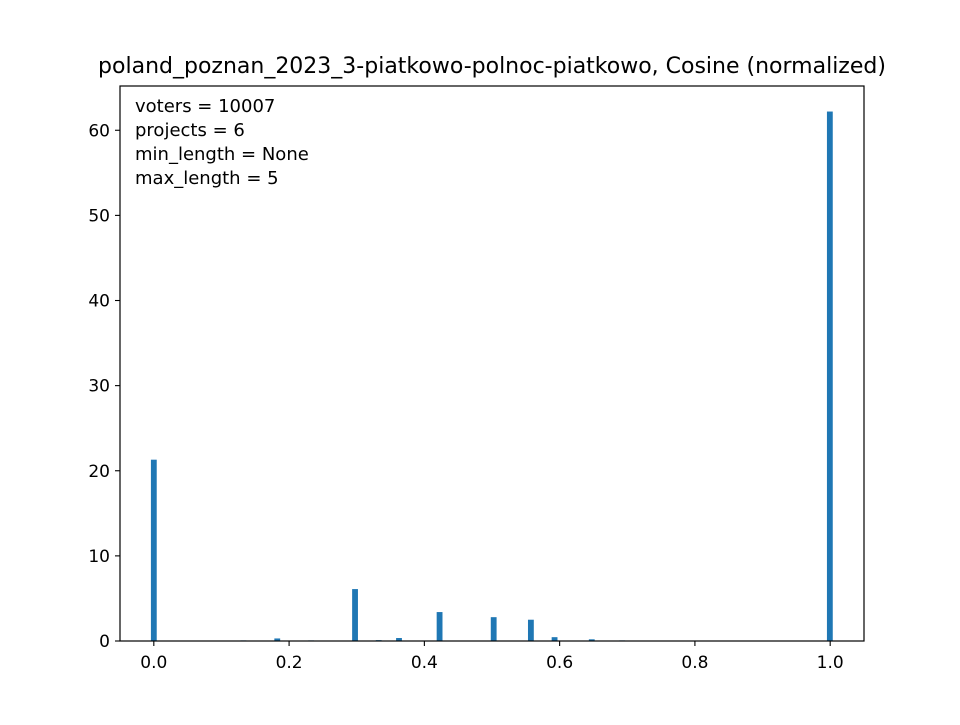 The width and height of the screenshot is (960, 725). Describe the element at coordinates (492, 657) in the screenshot. I see `x-axis-ticks: 0.0 0.2 0.4 0.6 0.8 1.0` at that location.